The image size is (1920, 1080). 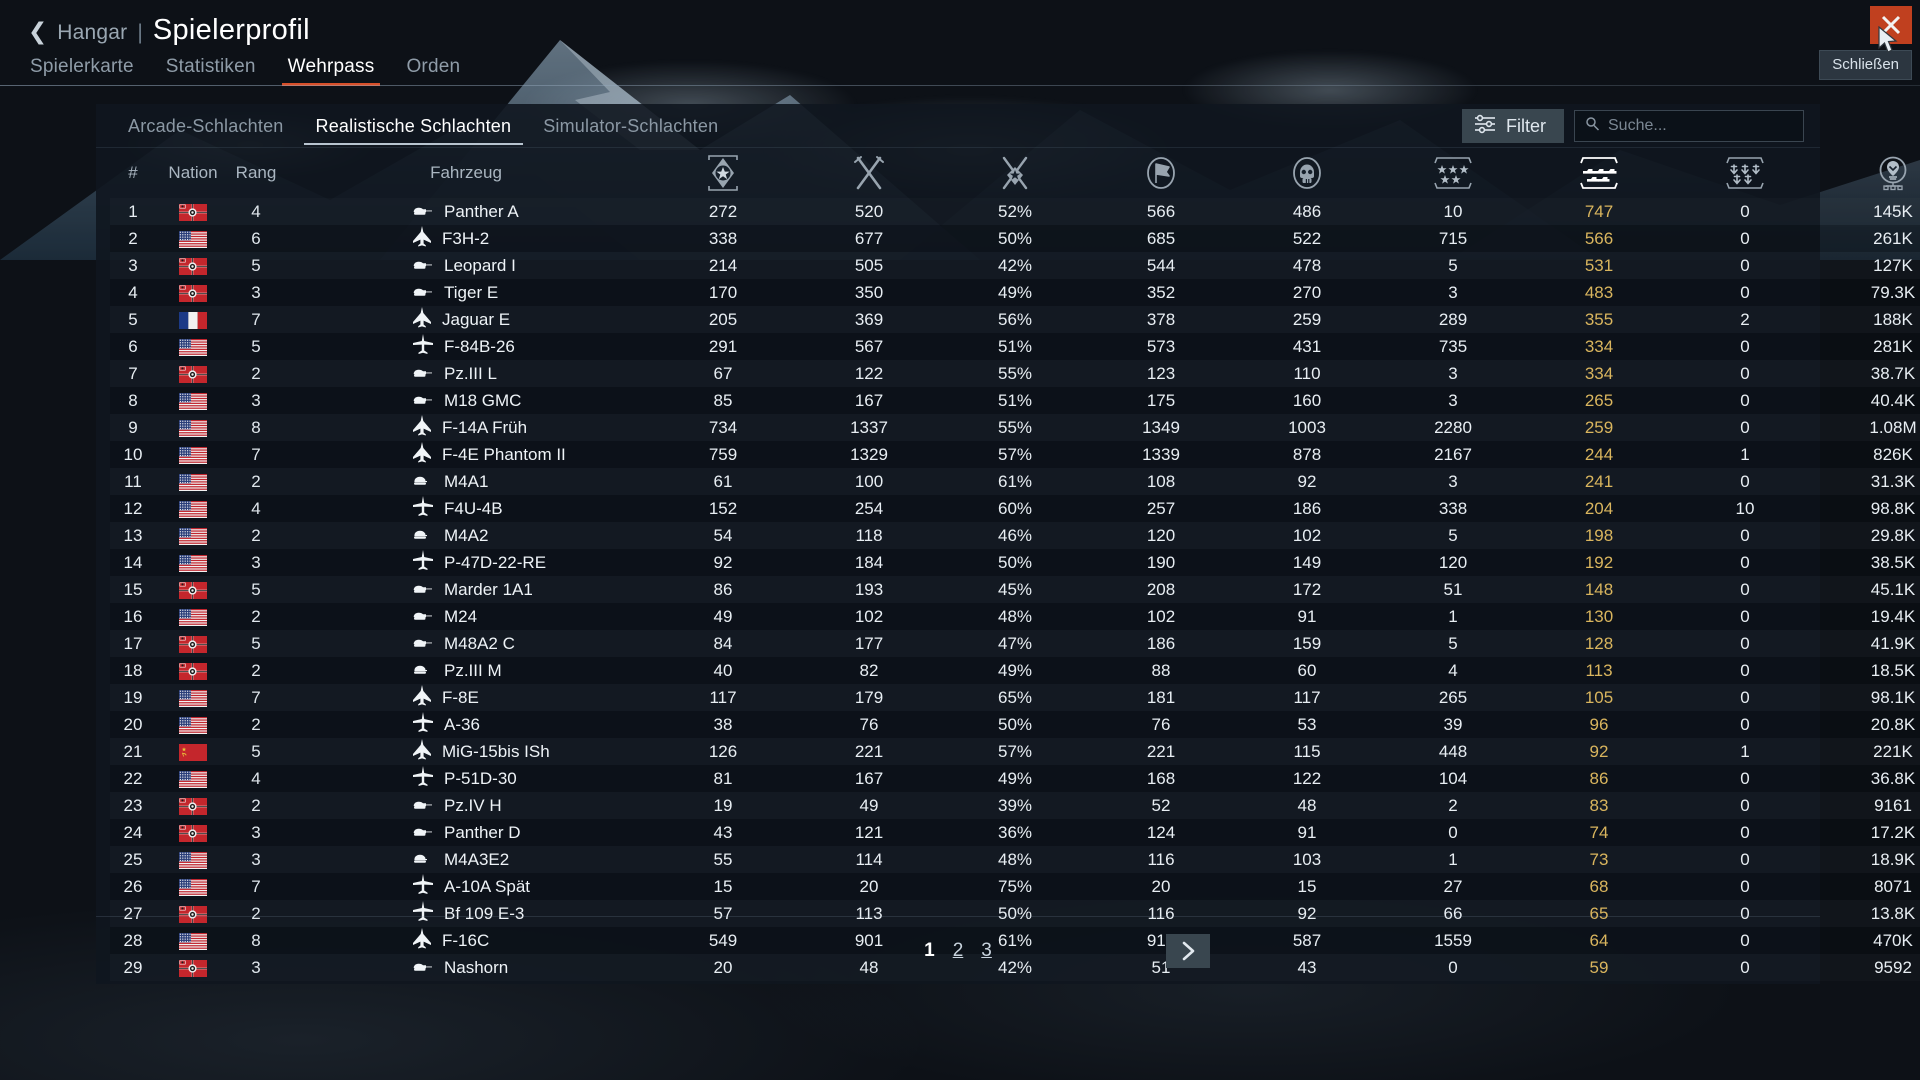 I want to click on cell-rank: 2, so click(x=256, y=670).